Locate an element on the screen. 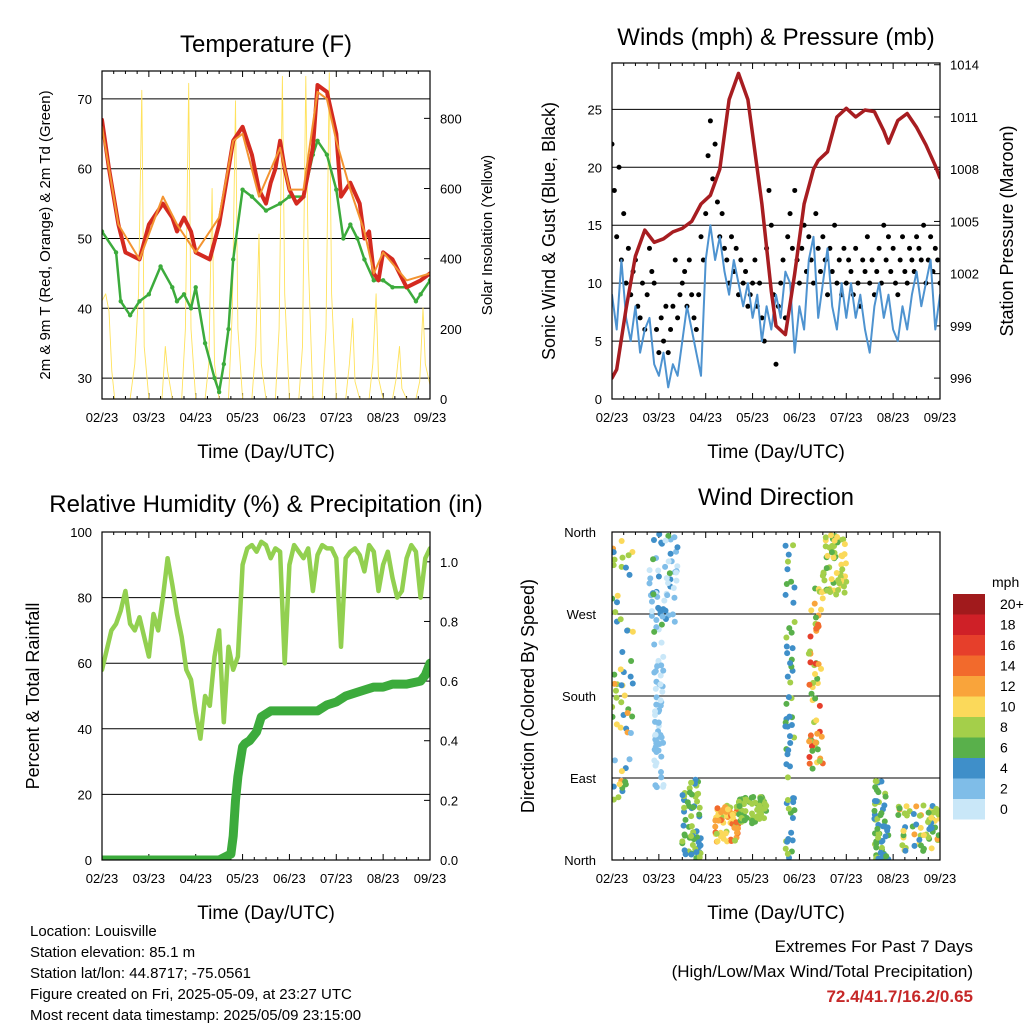 The height and width of the screenshot is (1026, 1024). y-right-tick-label: 200 is located at coordinates (451, 329).